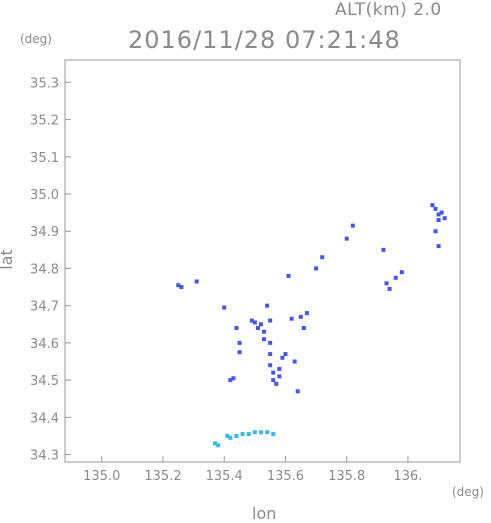 This screenshot has height=523, width=491. Describe the element at coordinates (36, 39) in the screenshot. I see `y-unit-label: (deg)` at that location.